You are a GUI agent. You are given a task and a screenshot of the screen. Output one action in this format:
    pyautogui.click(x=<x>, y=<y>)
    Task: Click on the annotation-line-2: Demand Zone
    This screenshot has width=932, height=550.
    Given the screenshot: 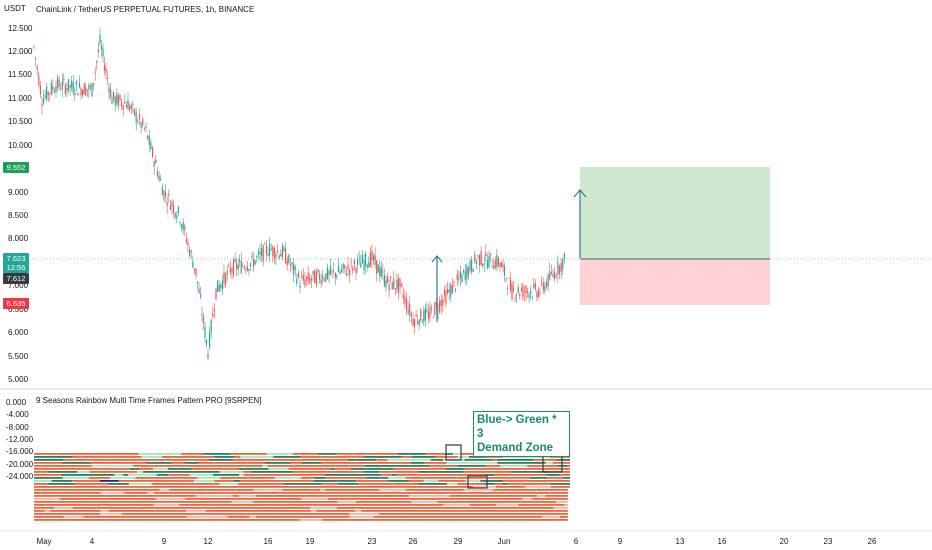 What is the action you would take?
    pyautogui.click(x=515, y=448)
    